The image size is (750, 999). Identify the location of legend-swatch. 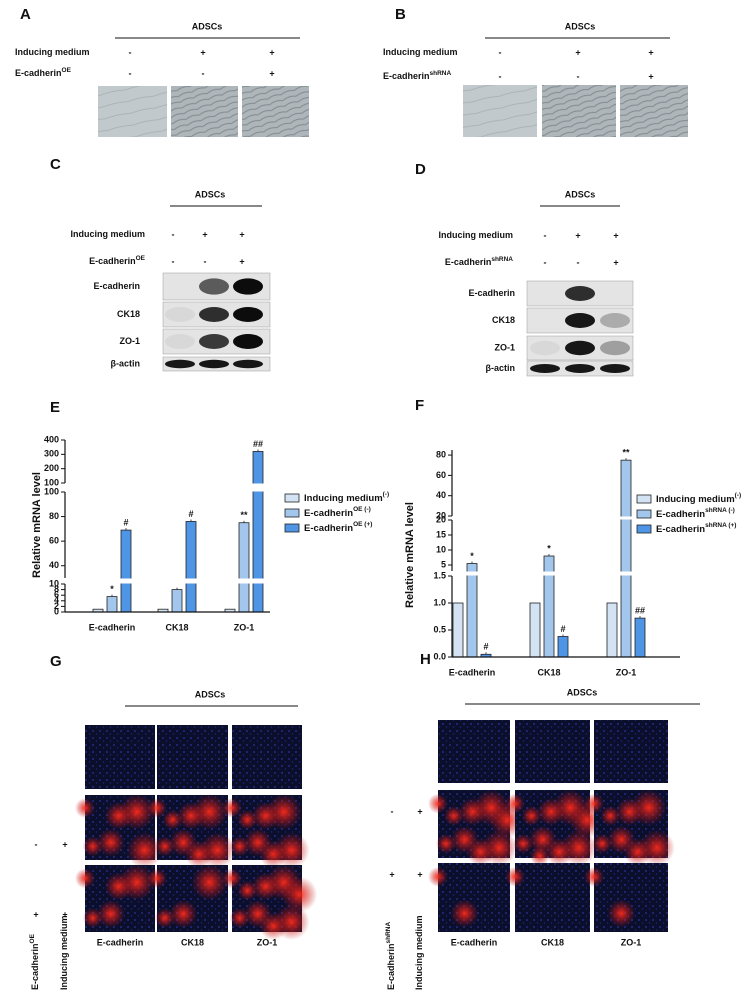
(644, 499).